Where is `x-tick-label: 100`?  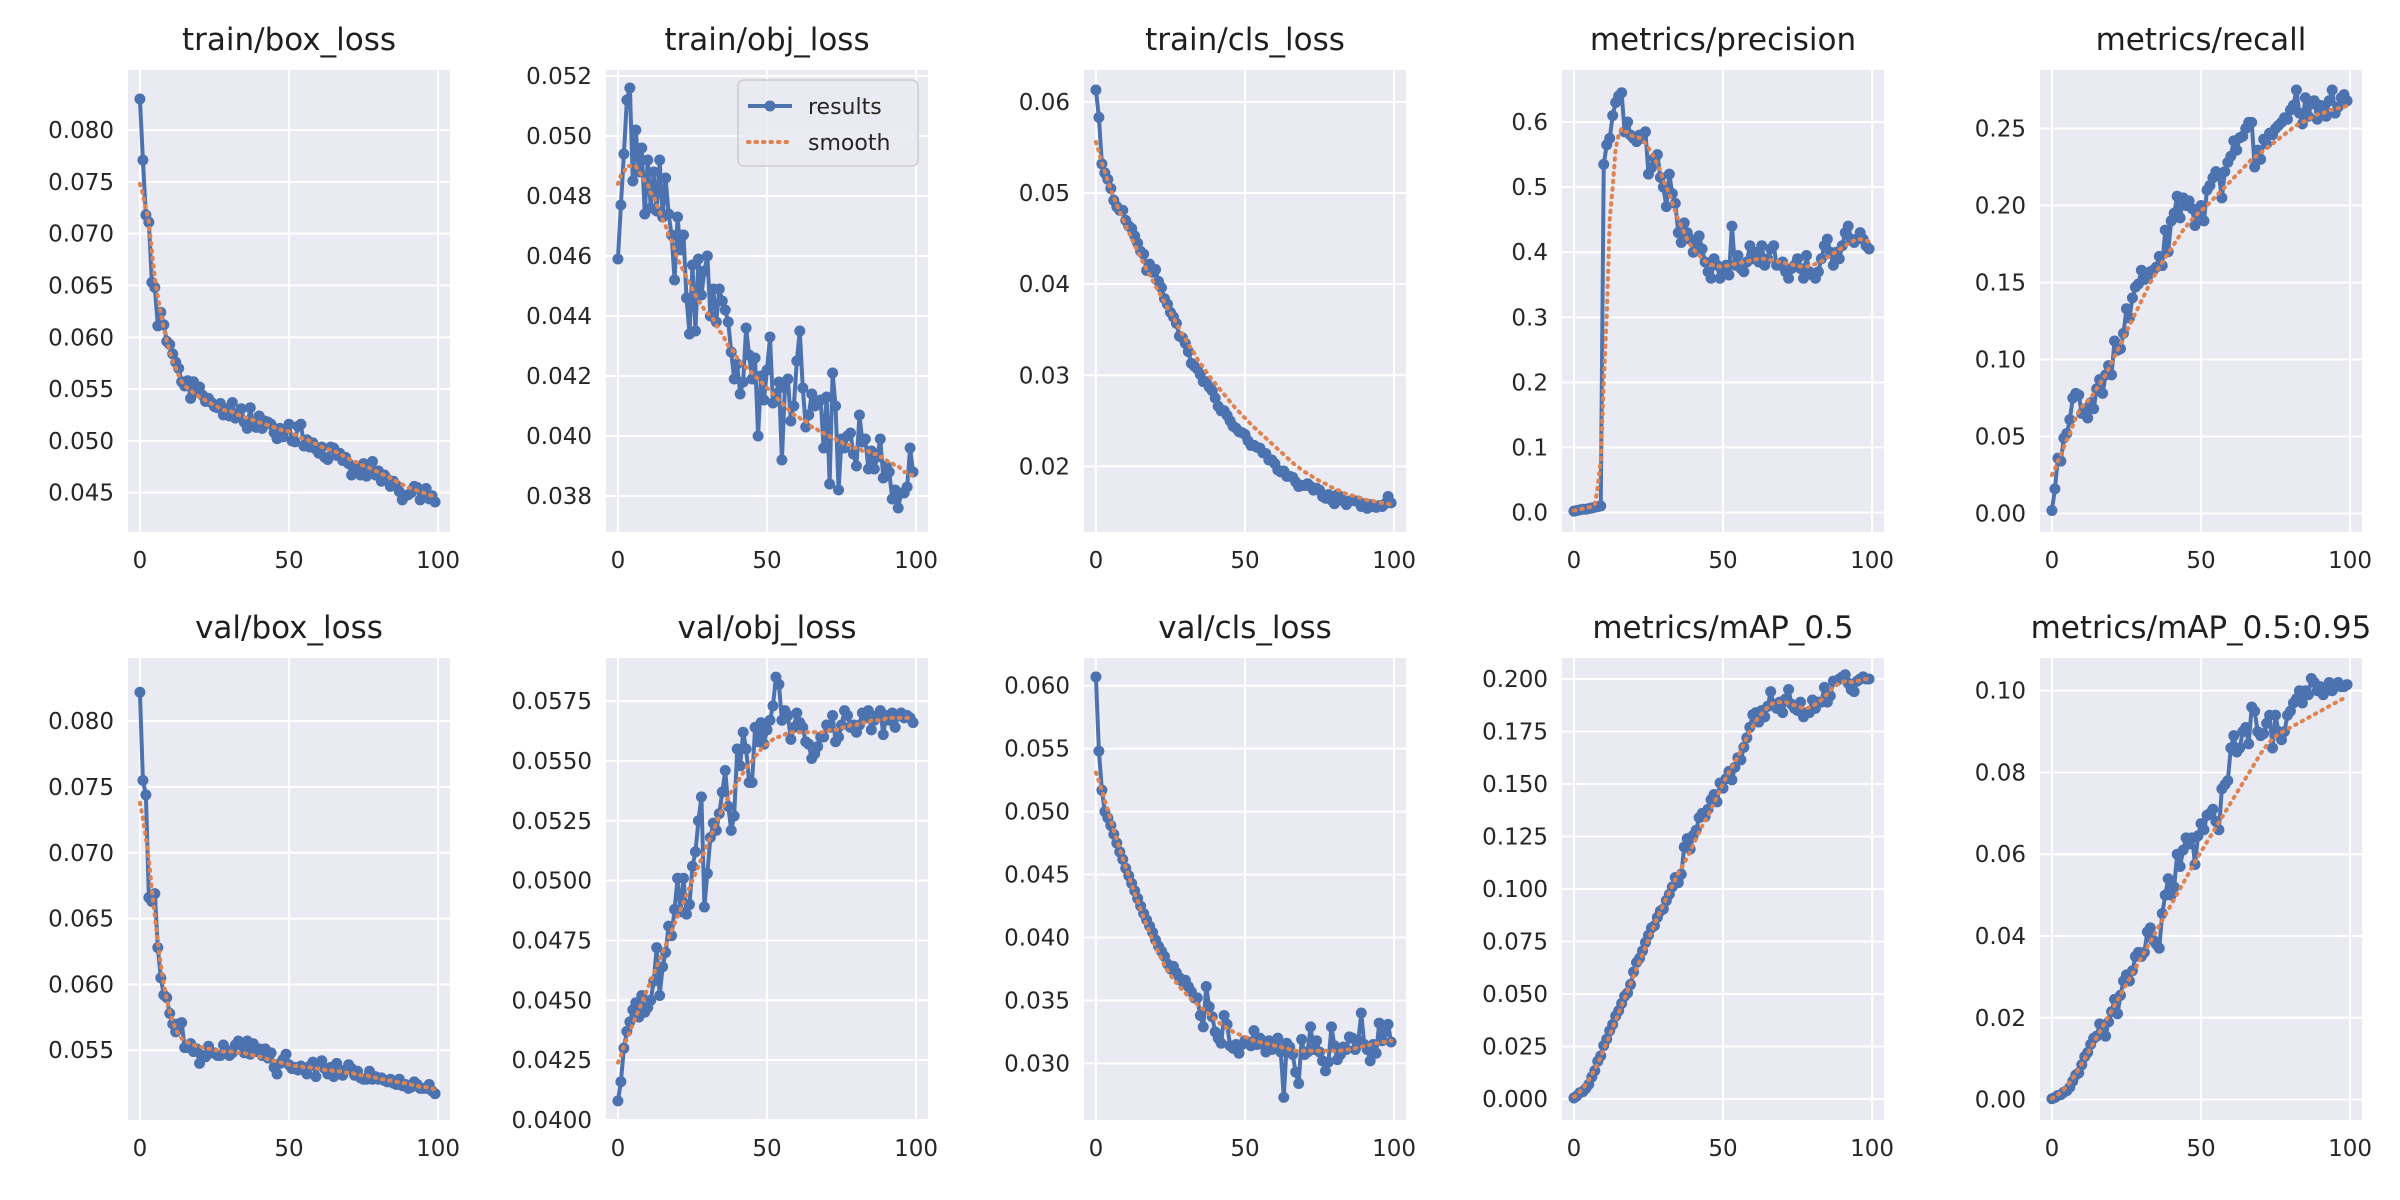
x-tick-label: 100 is located at coordinates (916, 561).